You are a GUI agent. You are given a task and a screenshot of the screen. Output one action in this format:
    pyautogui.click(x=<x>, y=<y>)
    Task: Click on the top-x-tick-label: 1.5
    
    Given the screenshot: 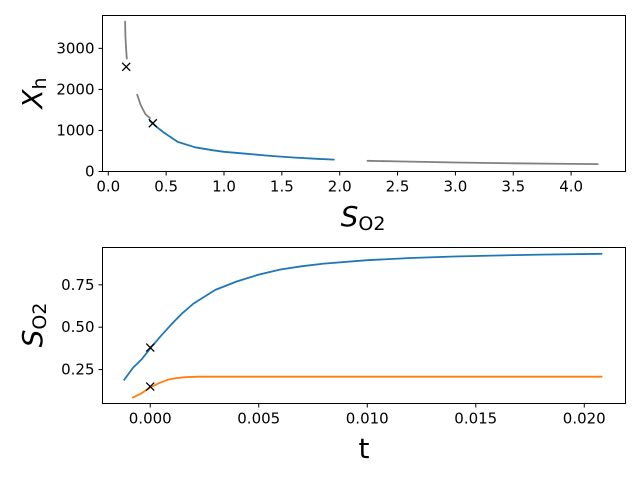 What is the action you would take?
    pyautogui.click(x=282, y=187)
    